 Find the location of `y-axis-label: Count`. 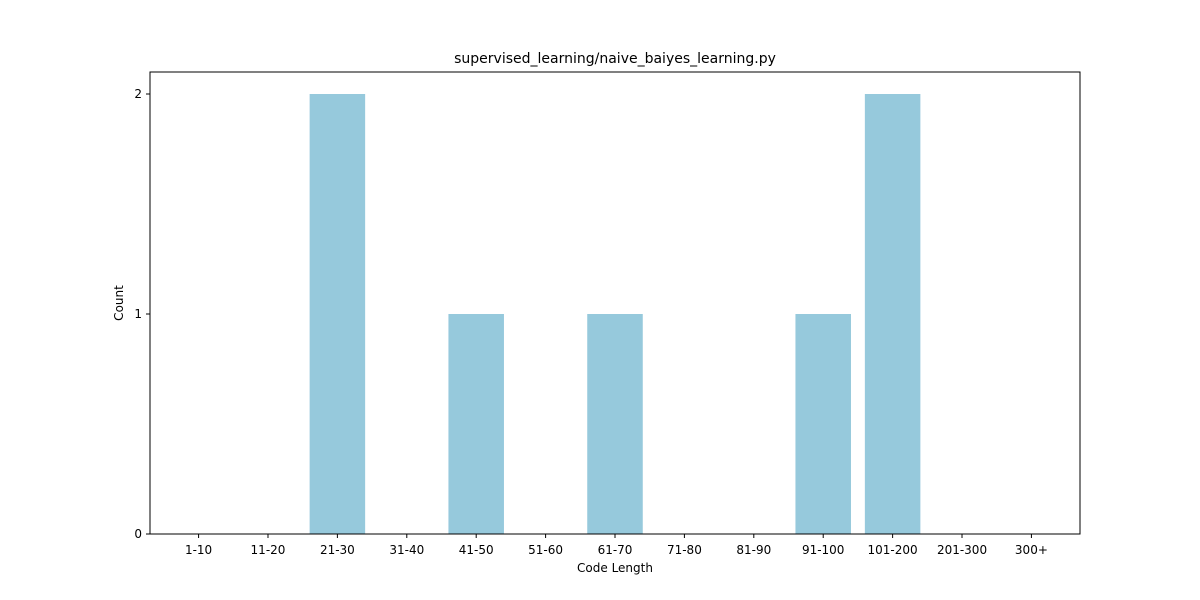

y-axis-label: Count is located at coordinates (119, 303).